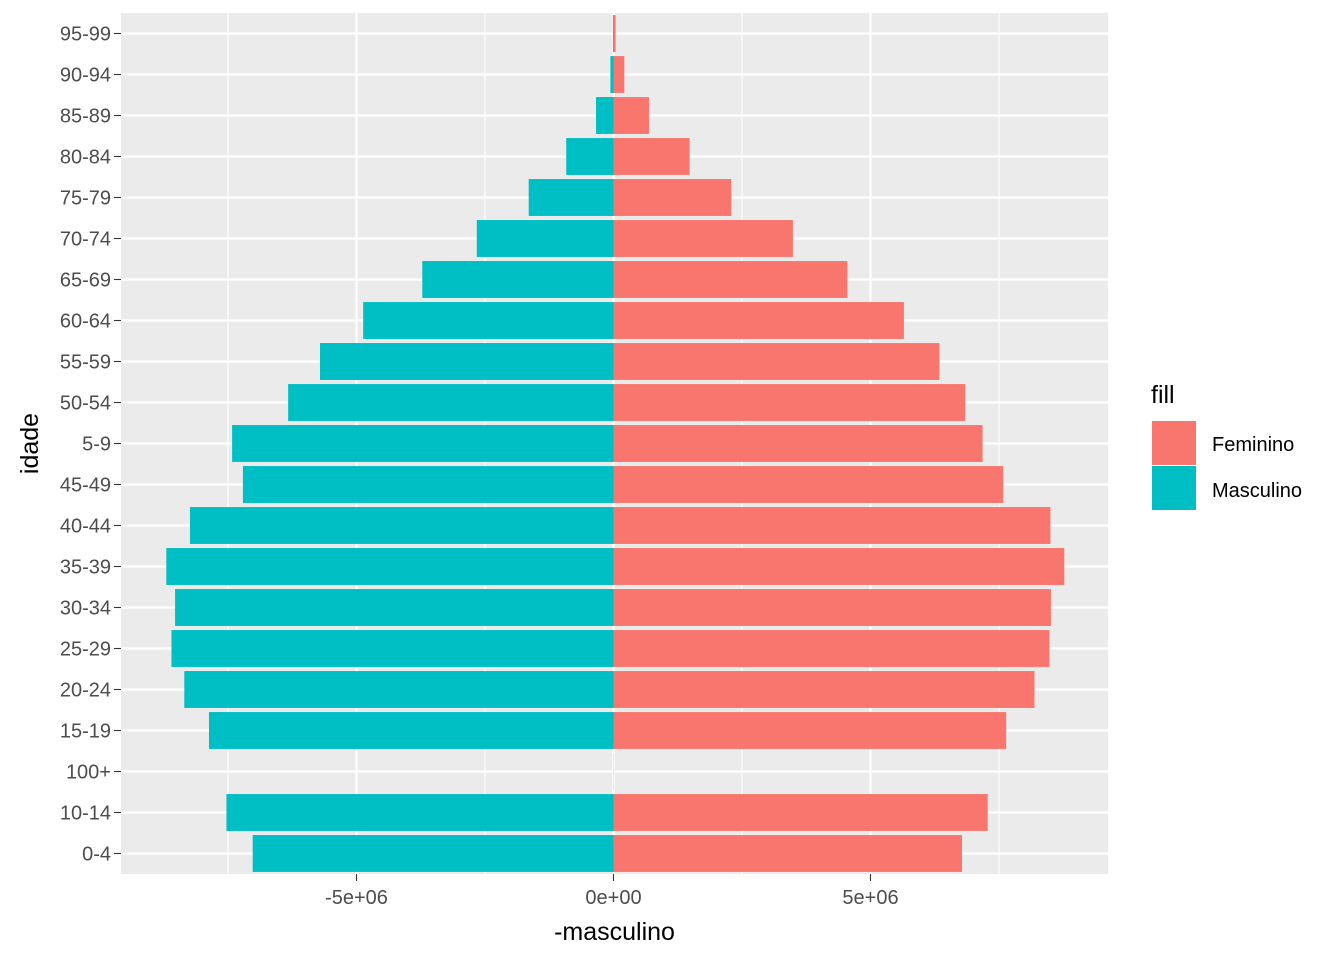 This screenshot has width=1344, height=960. I want to click on legend-label-masculino: Masculino, so click(1257, 491).